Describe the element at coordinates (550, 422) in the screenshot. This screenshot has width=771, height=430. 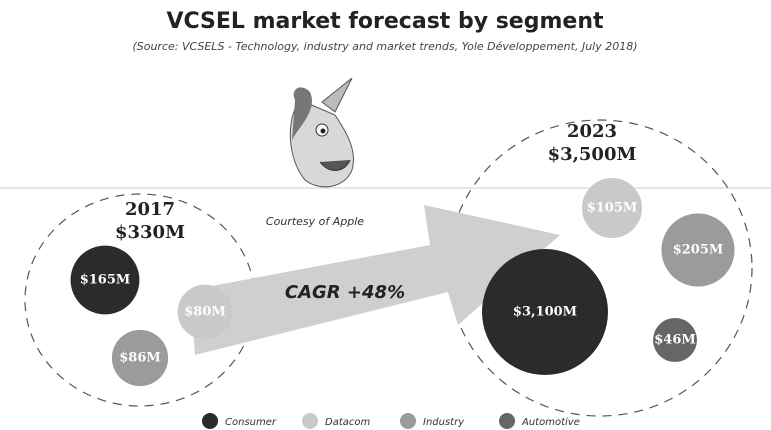
I see `legend-label: Automotive` at that location.